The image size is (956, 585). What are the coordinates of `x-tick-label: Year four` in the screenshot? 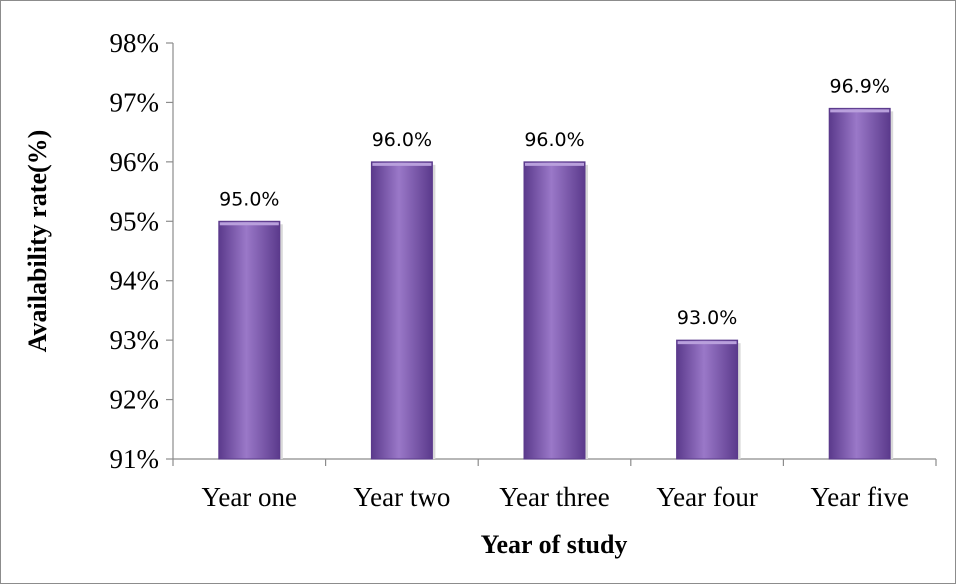 It's located at (707, 497).